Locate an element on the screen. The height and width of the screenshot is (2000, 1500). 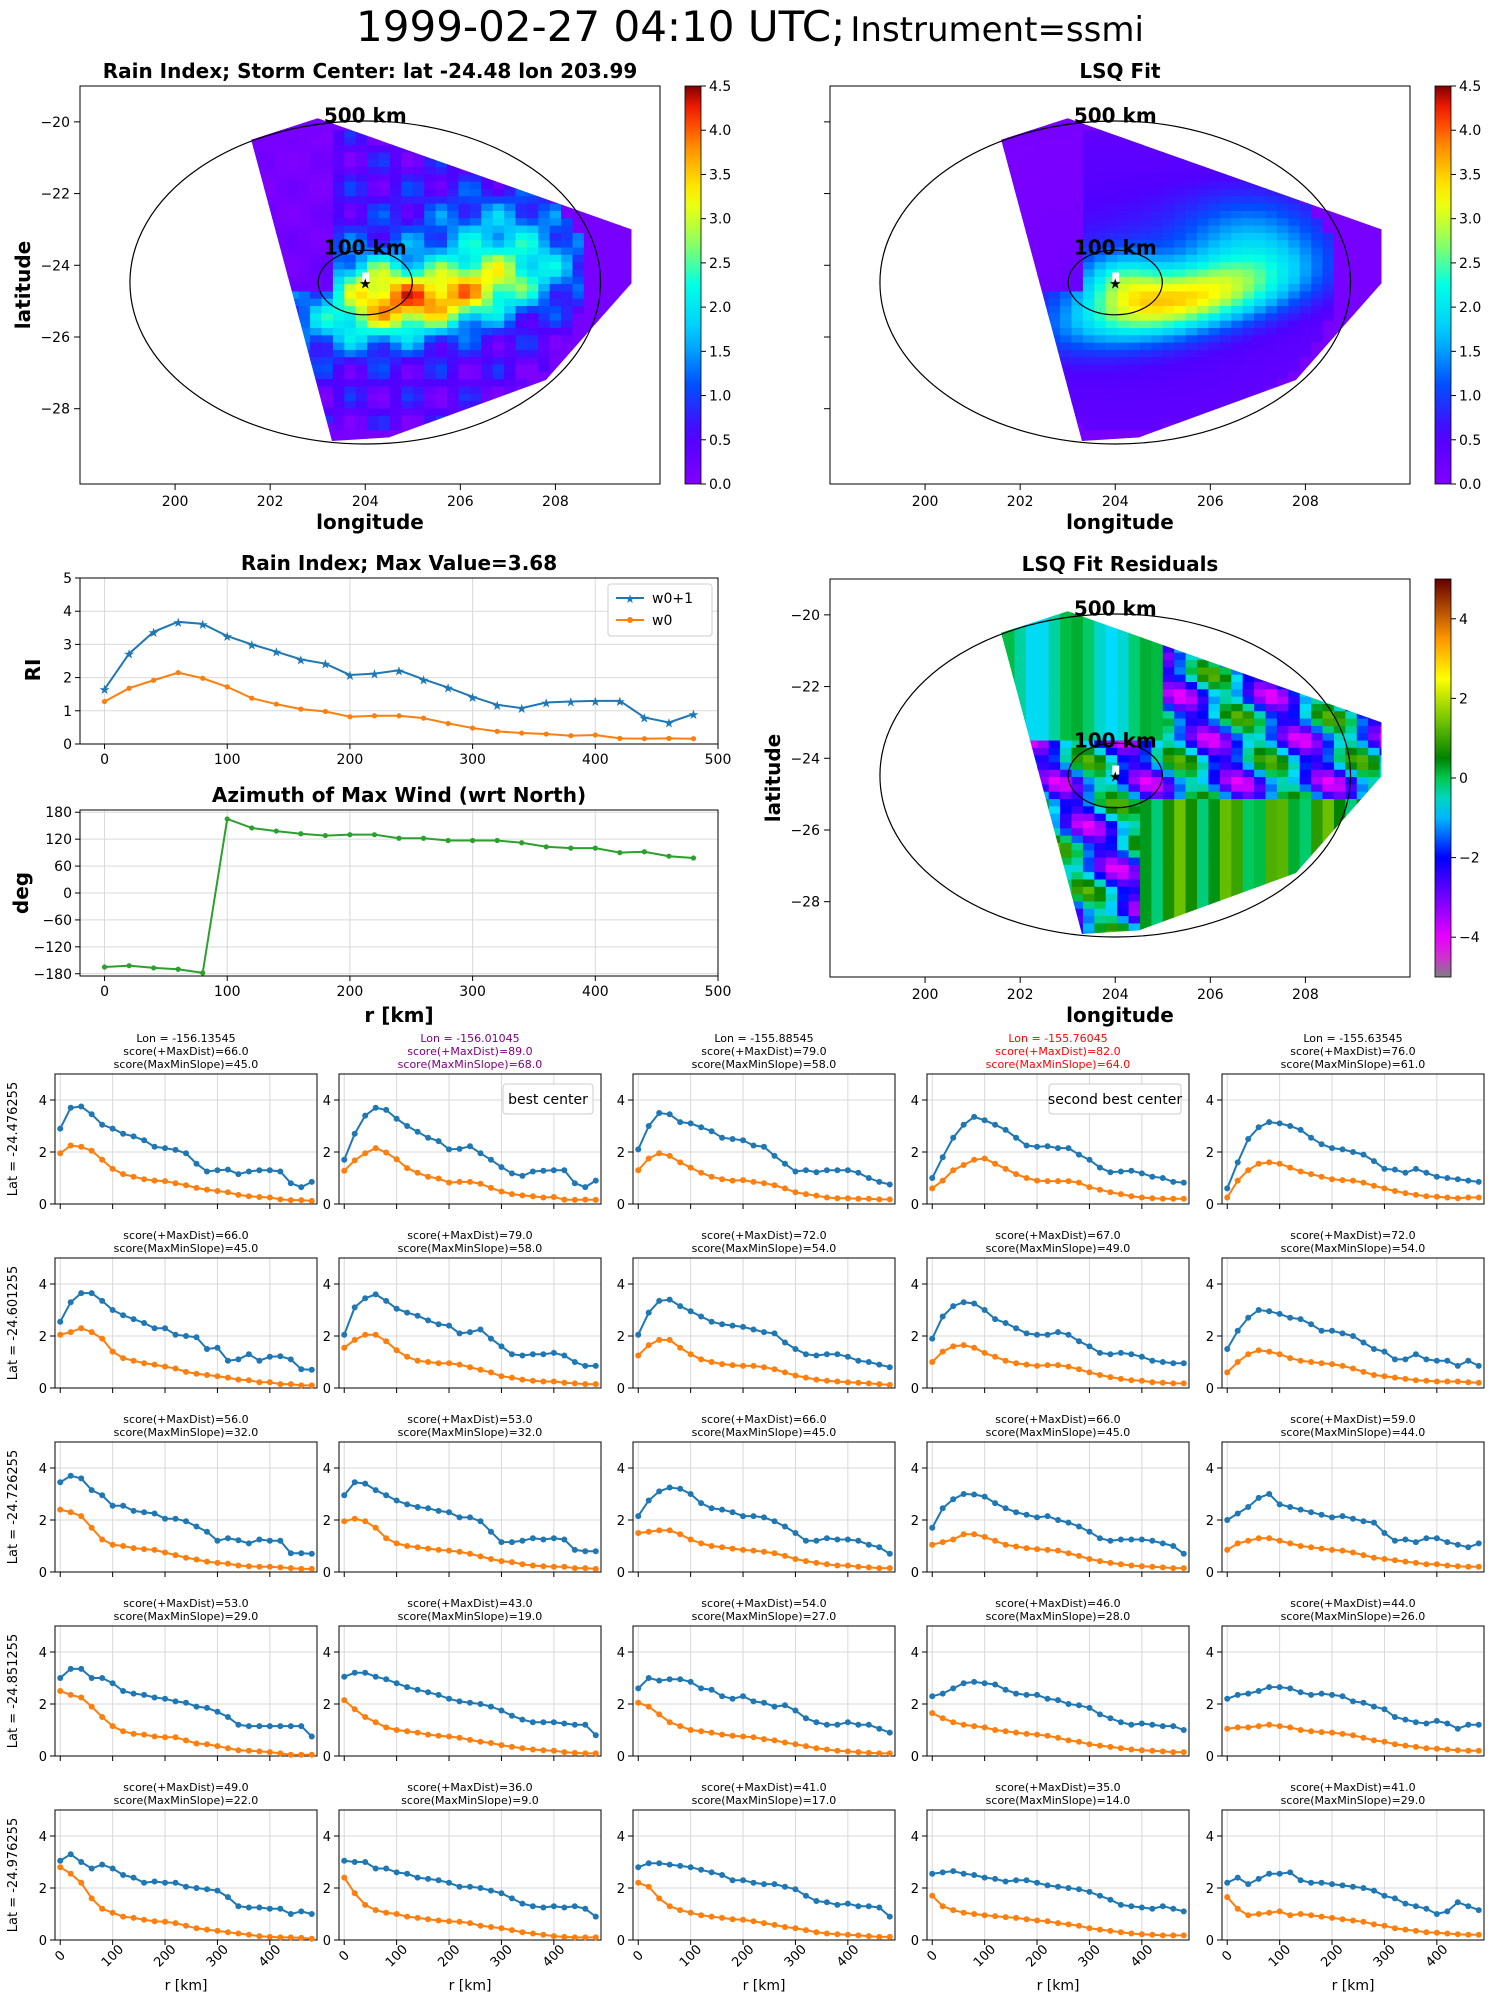
lon-label: Lon = -155.76045 is located at coordinates (1057, 1038).